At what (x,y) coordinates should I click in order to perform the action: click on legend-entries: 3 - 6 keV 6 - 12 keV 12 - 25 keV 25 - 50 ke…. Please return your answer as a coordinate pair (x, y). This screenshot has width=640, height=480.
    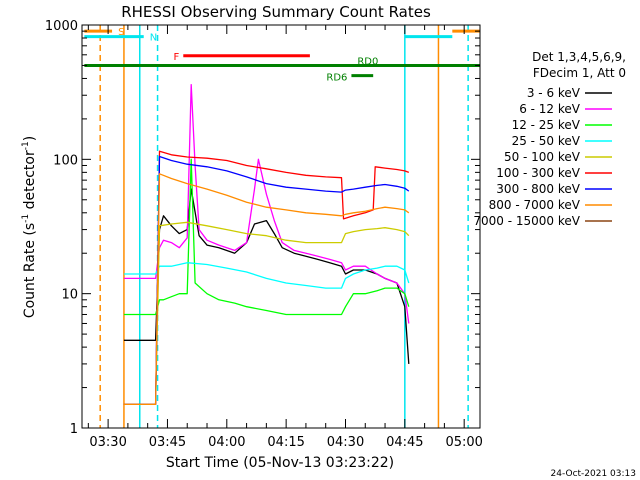
    Looking at the image, I should click on (542, 157).